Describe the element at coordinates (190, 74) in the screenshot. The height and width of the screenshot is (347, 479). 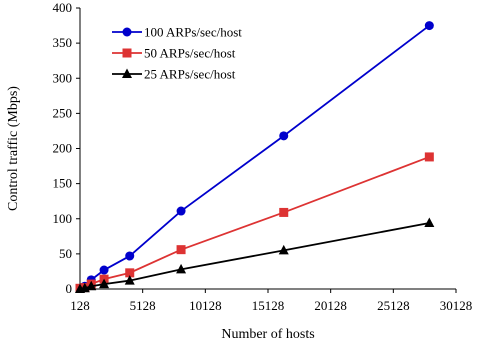
I see `legend-label: 25 ARPs/sec/host` at that location.